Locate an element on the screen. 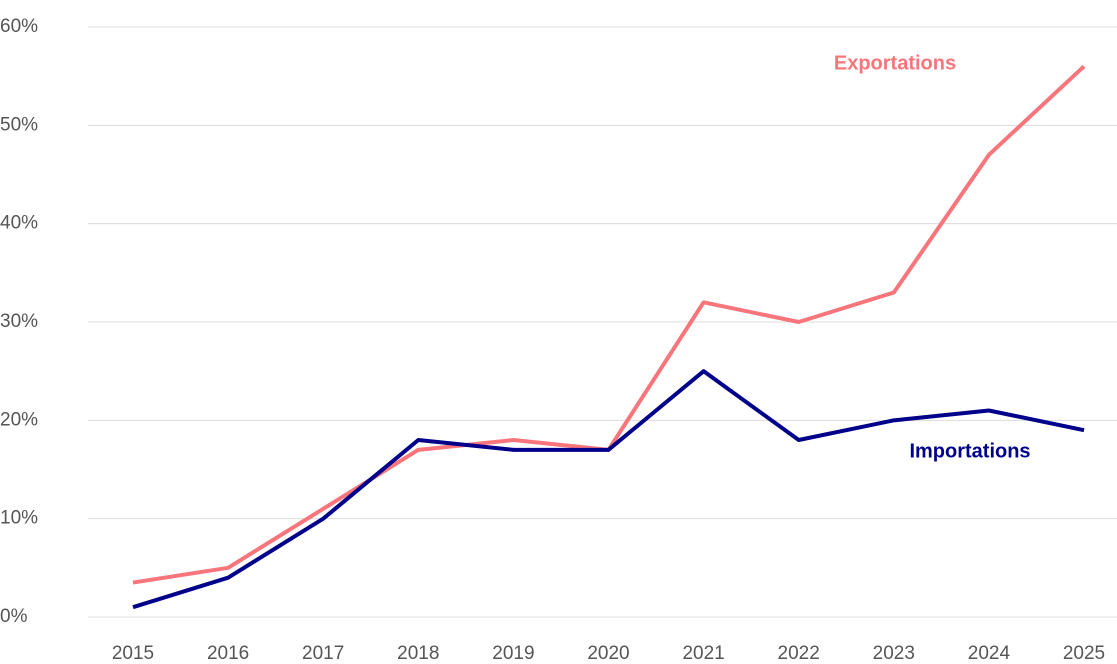 The image size is (1117, 664). x-tick-label: 2022 is located at coordinates (799, 653).